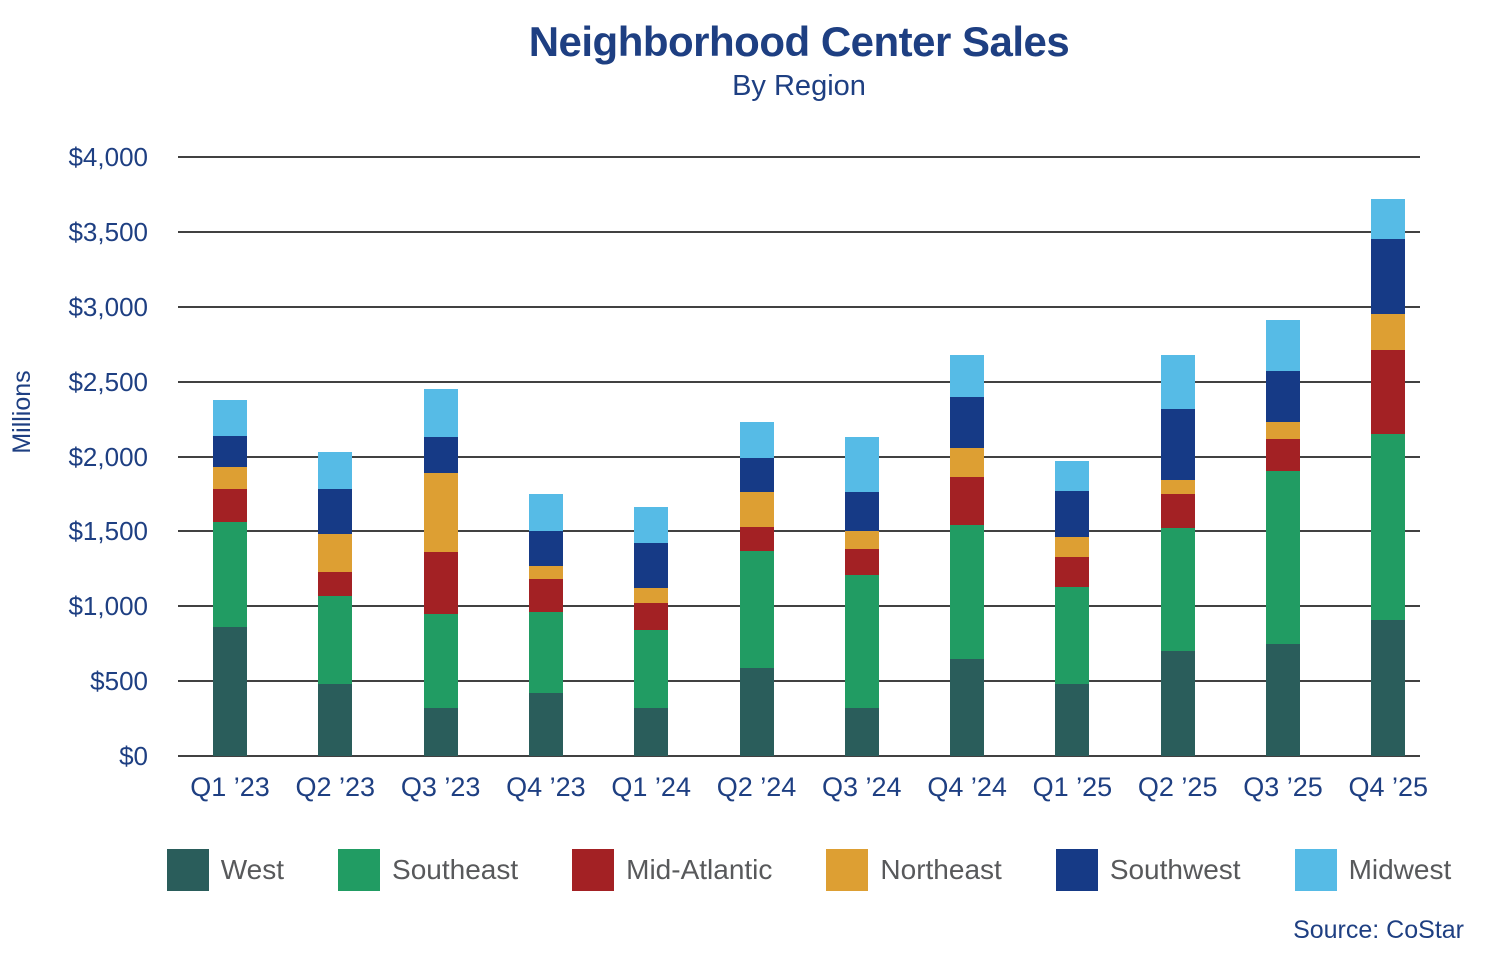 This screenshot has height=967, width=1500. What do you see at coordinates (799, 86) in the screenshot?
I see `page-subtitle: By Region` at bounding box center [799, 86].